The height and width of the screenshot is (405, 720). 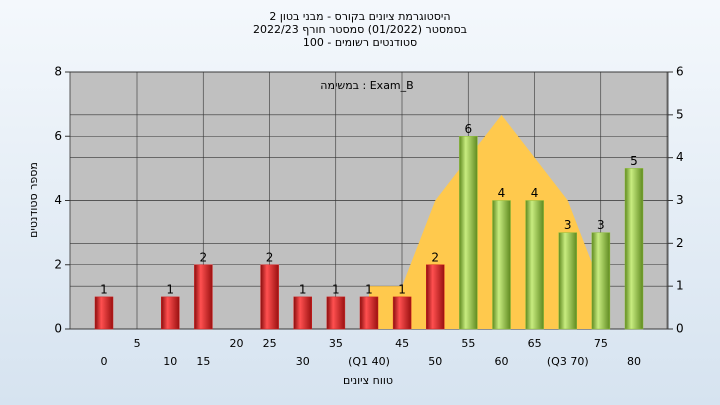 I want to click on x-tick-label: 0, so click(x=104, y=361).